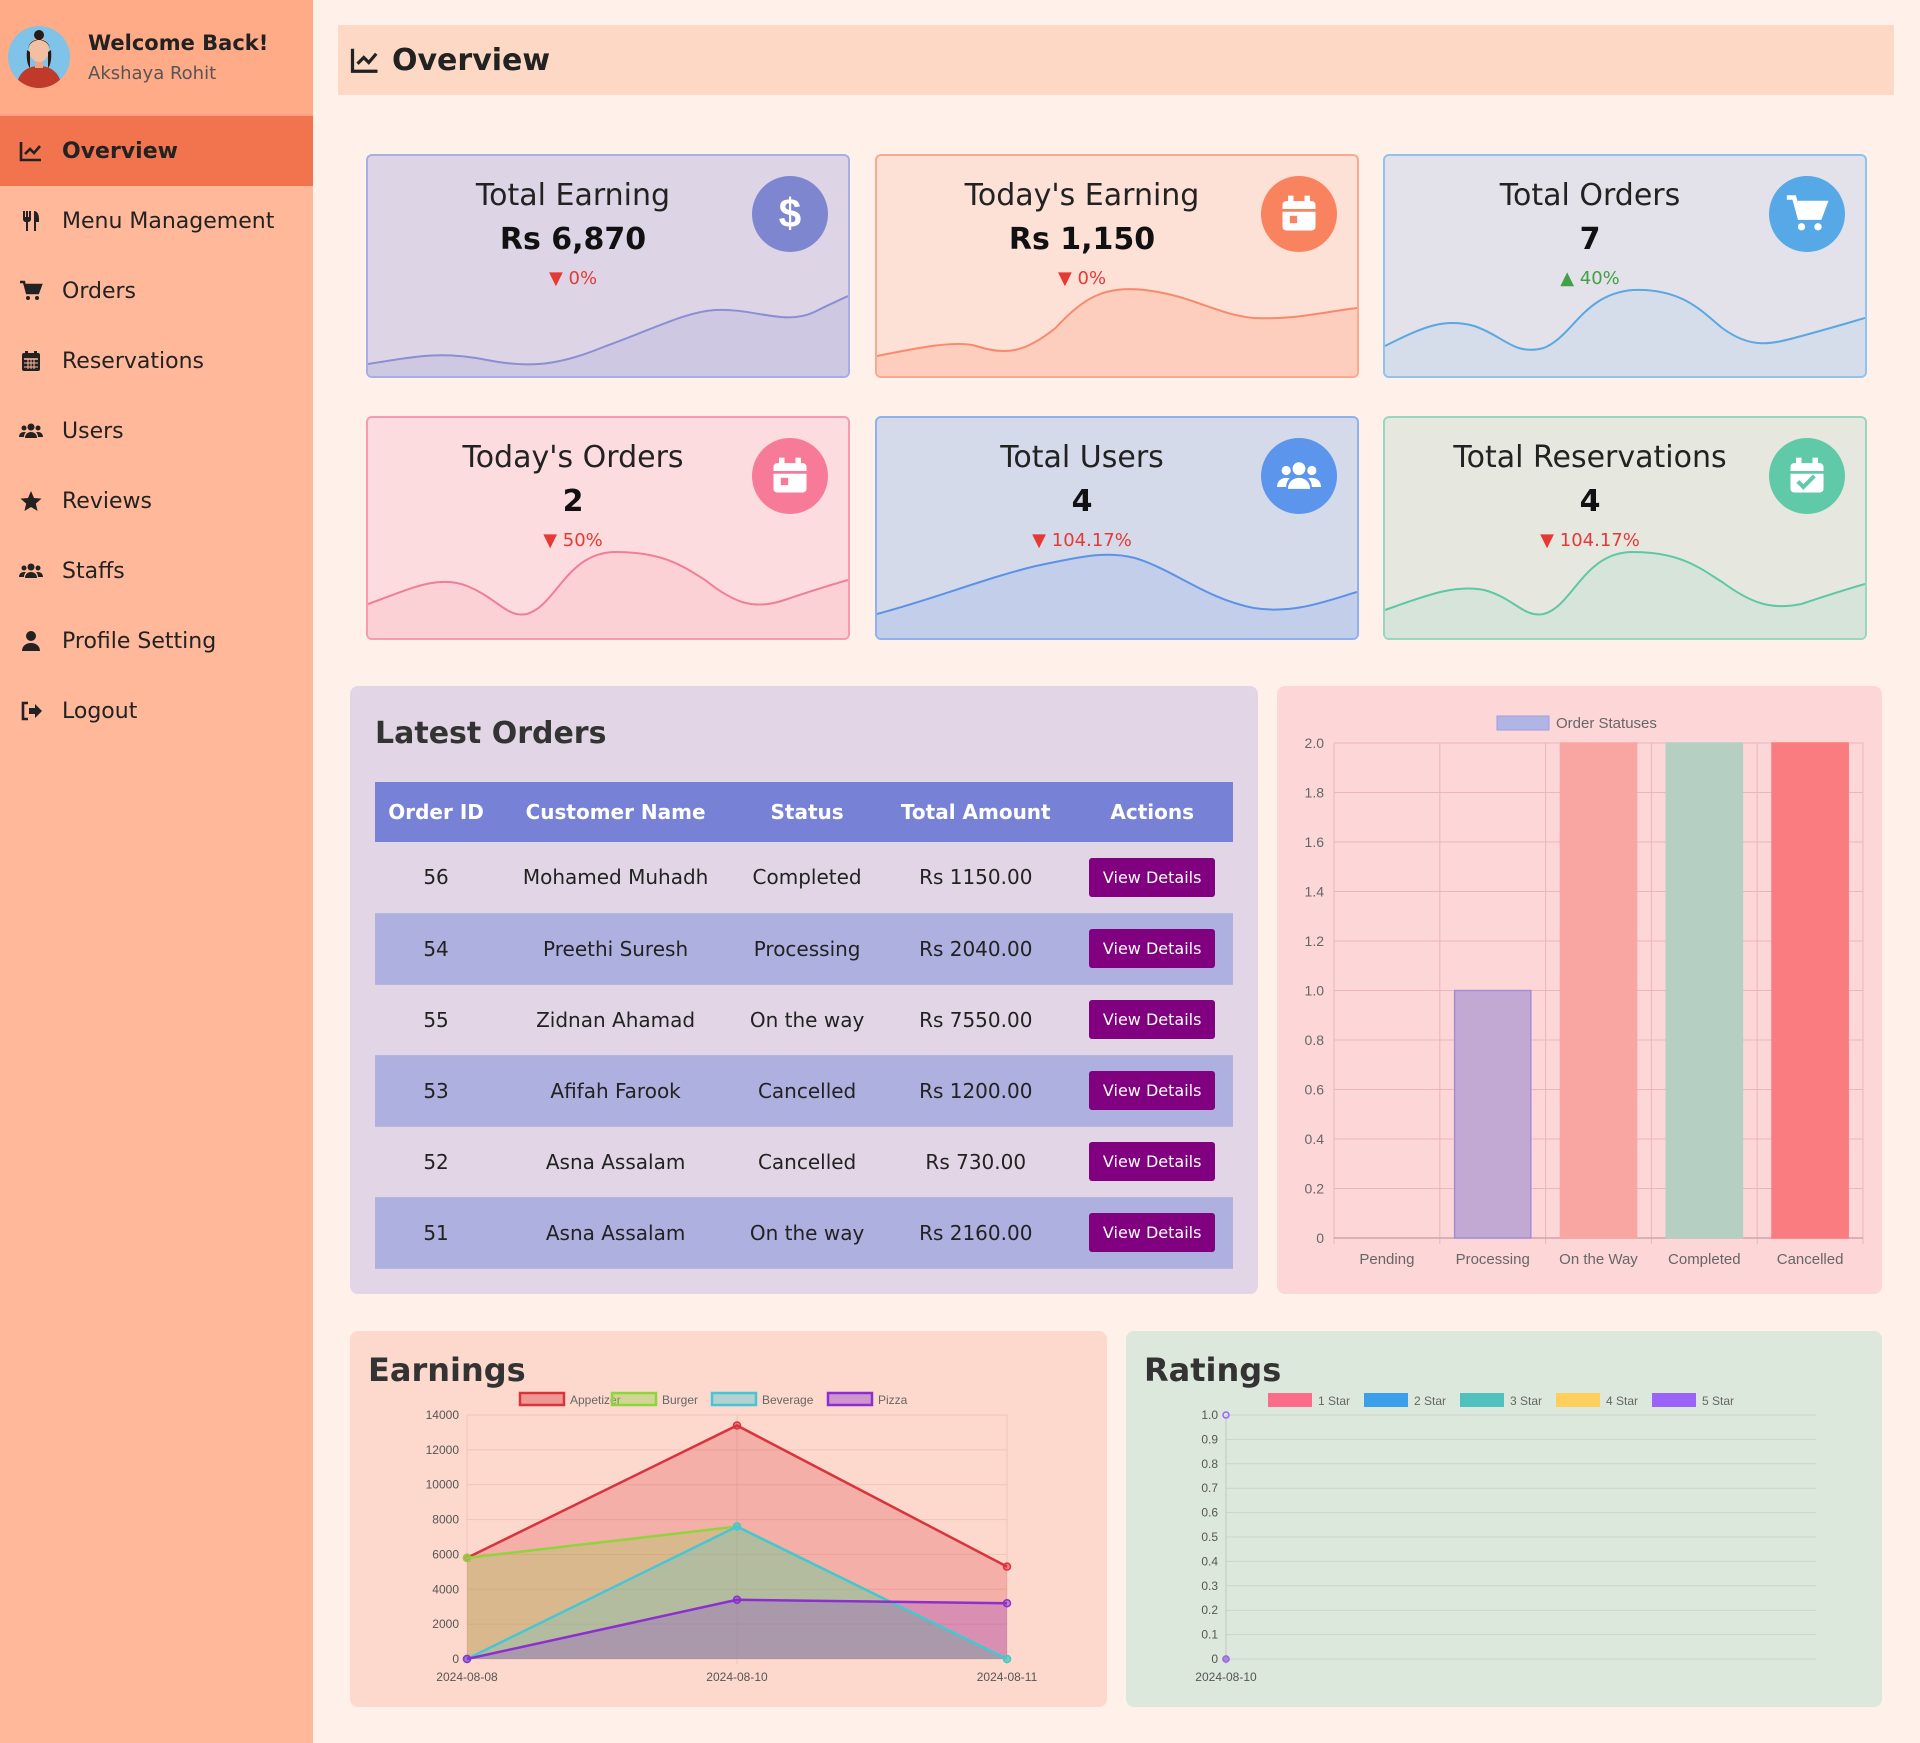  Describe the element at coordinates (168, 221) in the screenshot. I see `sidebar-item-label: Menu Management` at that location.